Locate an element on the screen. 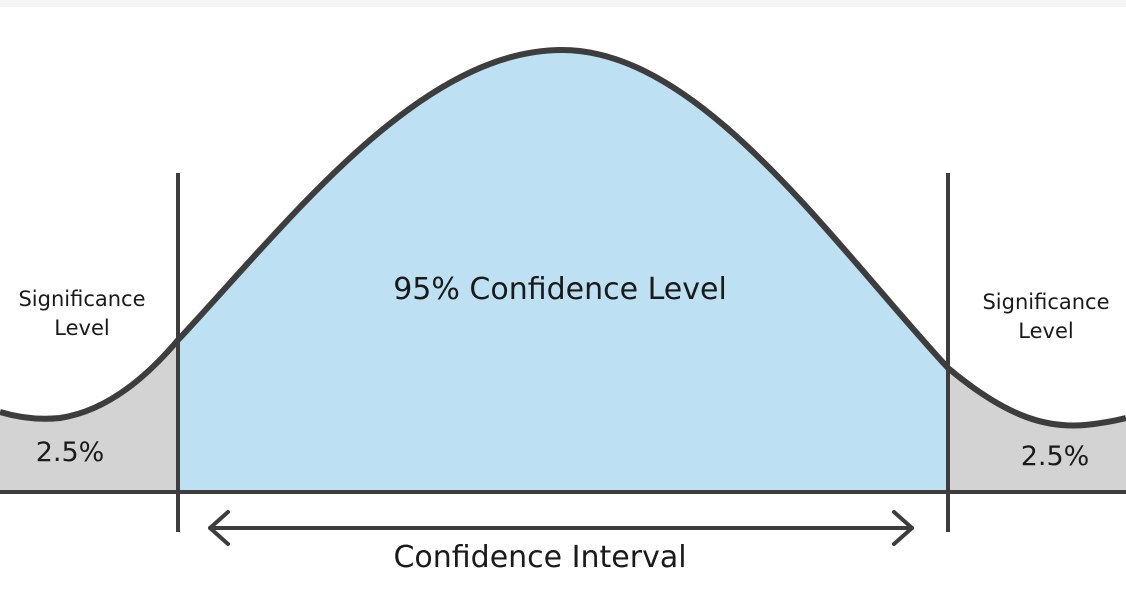  left-significance-line1: Significance is located at coordinates (82, 299).